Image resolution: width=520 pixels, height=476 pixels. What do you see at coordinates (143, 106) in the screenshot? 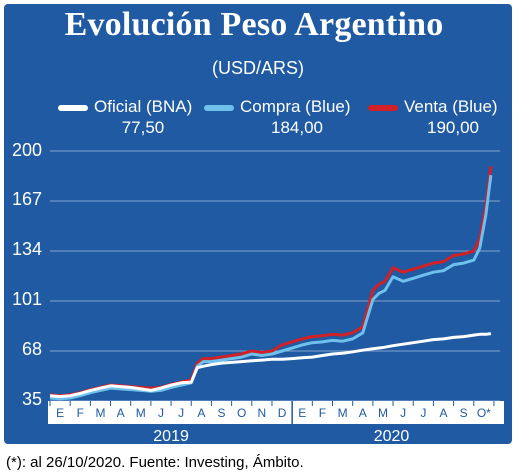
I see `legend-label-oficial: Oficial (BNA)` at bounding box center [143, 106].